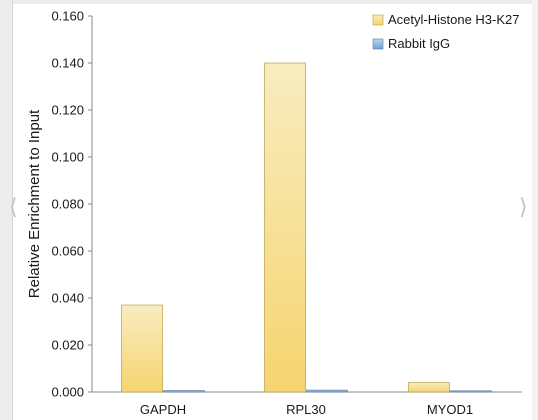  I want to click on y-tick-label: 0.020, so click(67, 345).